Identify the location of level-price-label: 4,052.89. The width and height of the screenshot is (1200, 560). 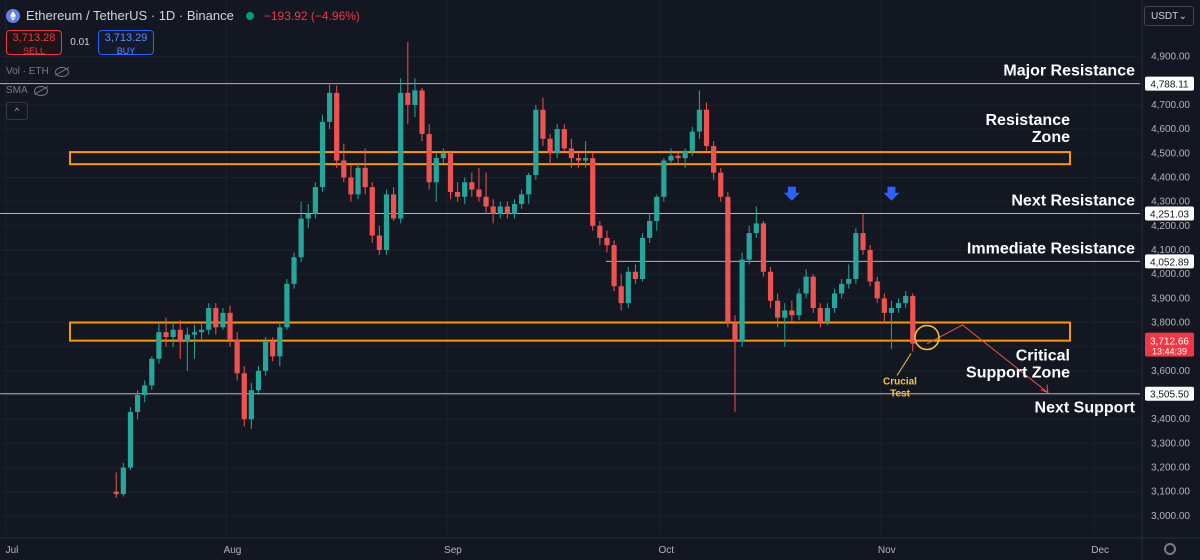
(1169, 262).